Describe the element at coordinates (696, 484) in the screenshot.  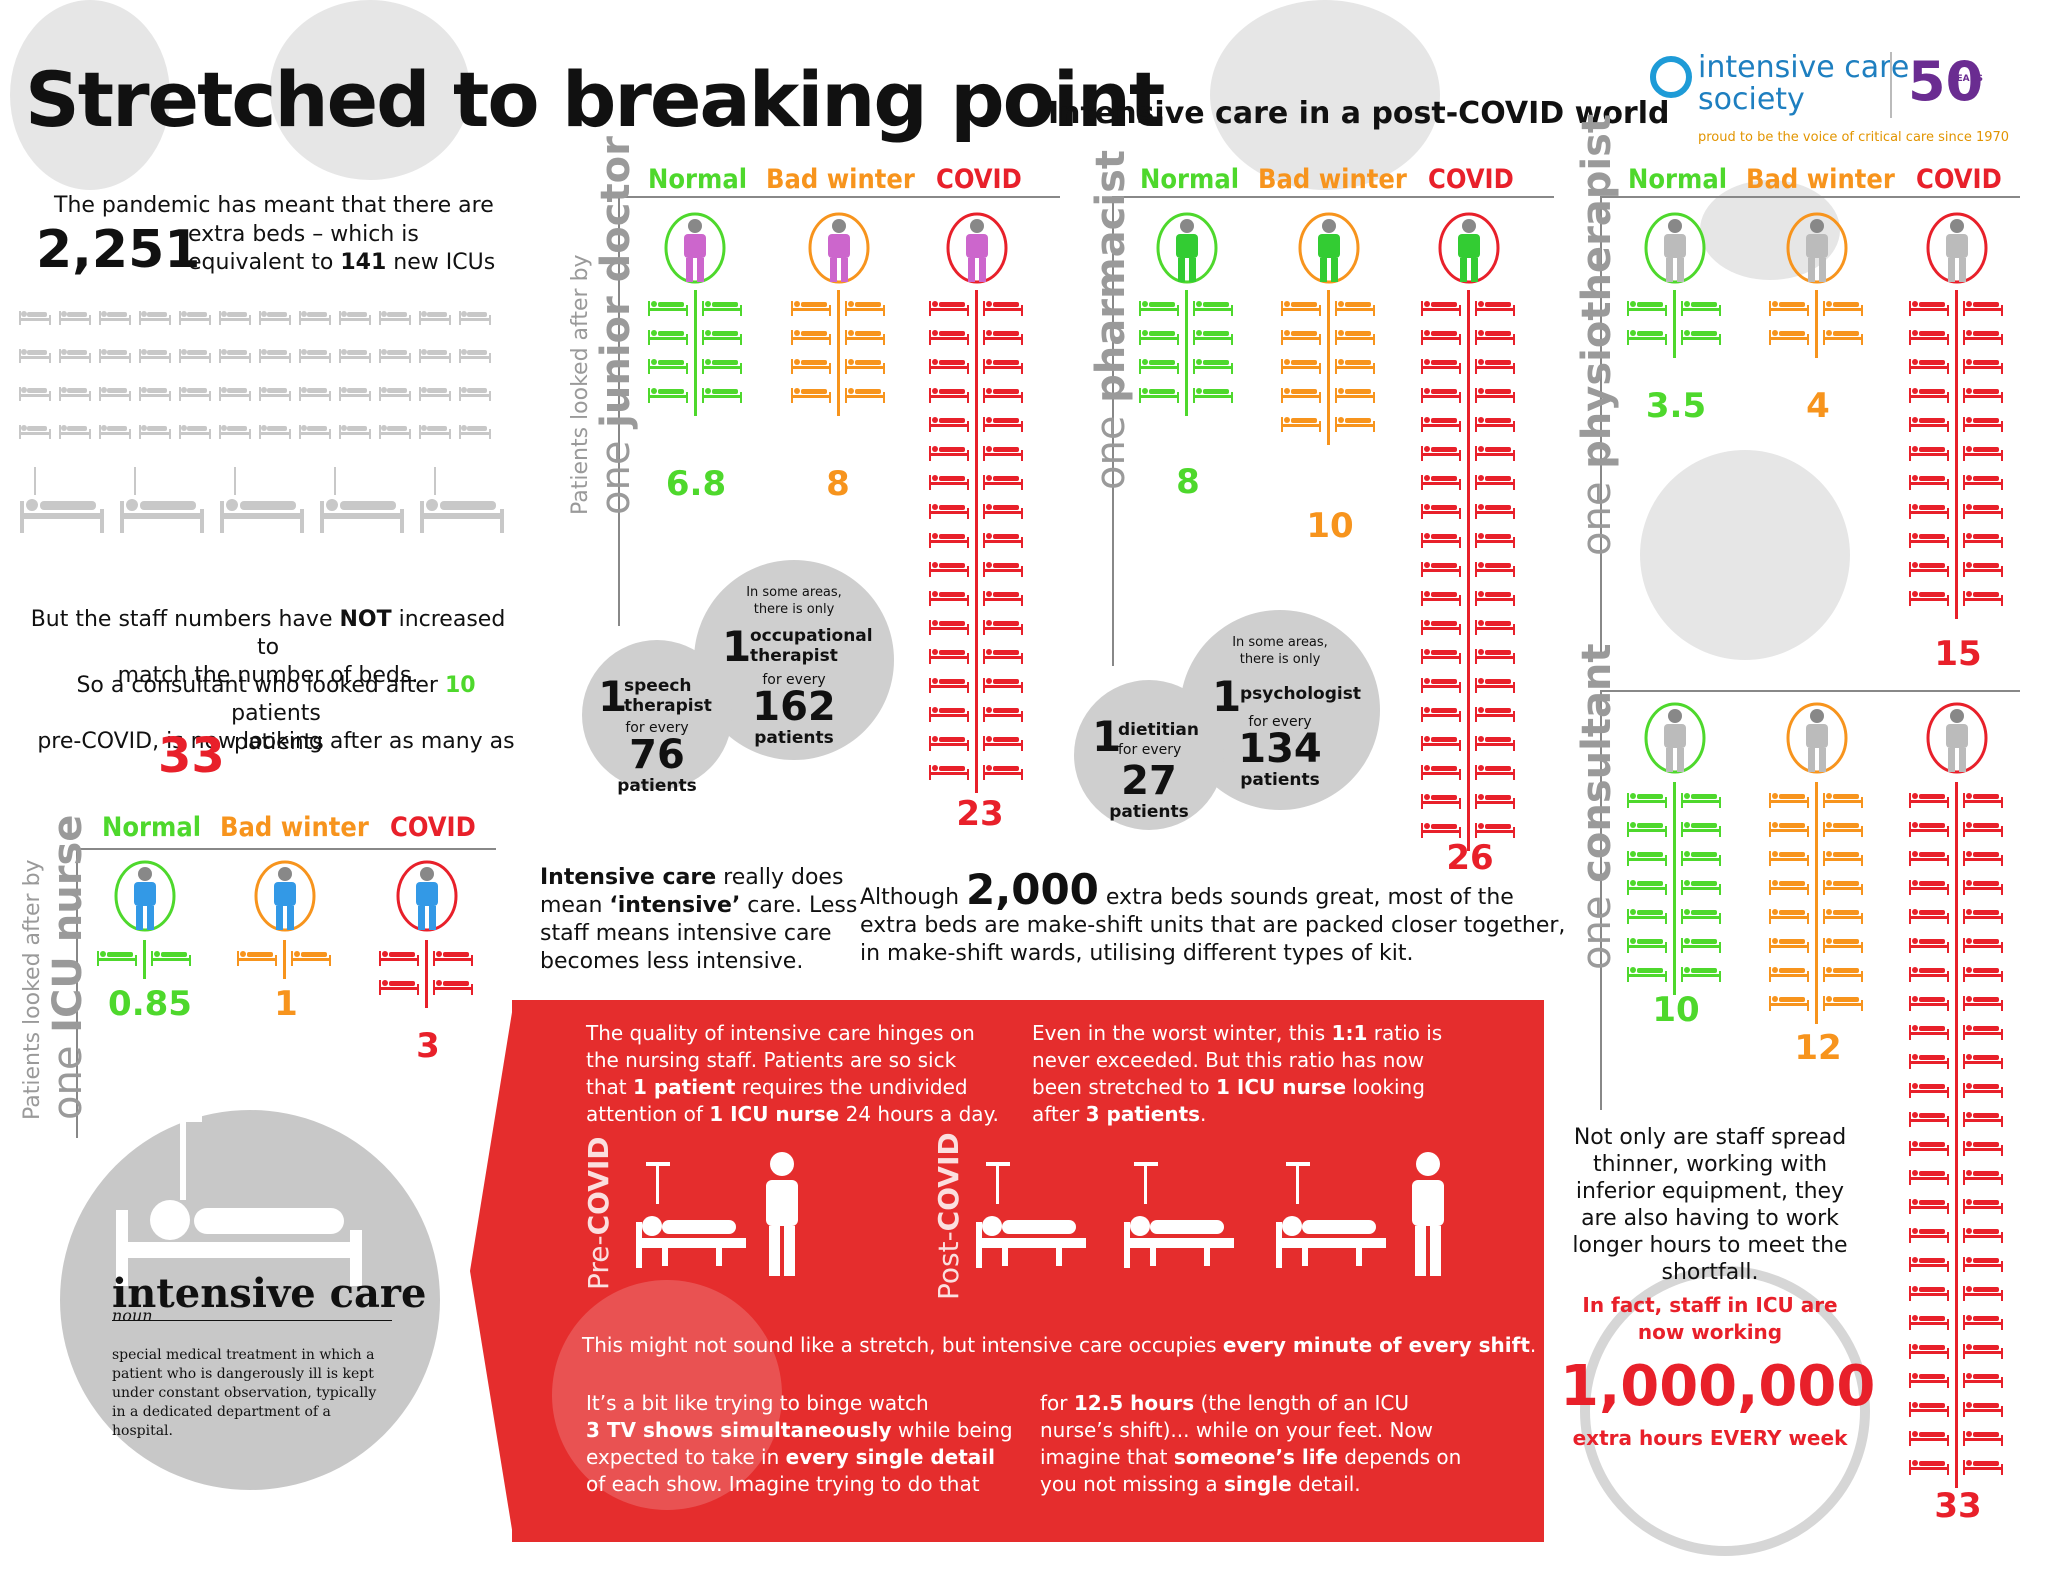
I see `jd-normal-value: 6.8` at that location.